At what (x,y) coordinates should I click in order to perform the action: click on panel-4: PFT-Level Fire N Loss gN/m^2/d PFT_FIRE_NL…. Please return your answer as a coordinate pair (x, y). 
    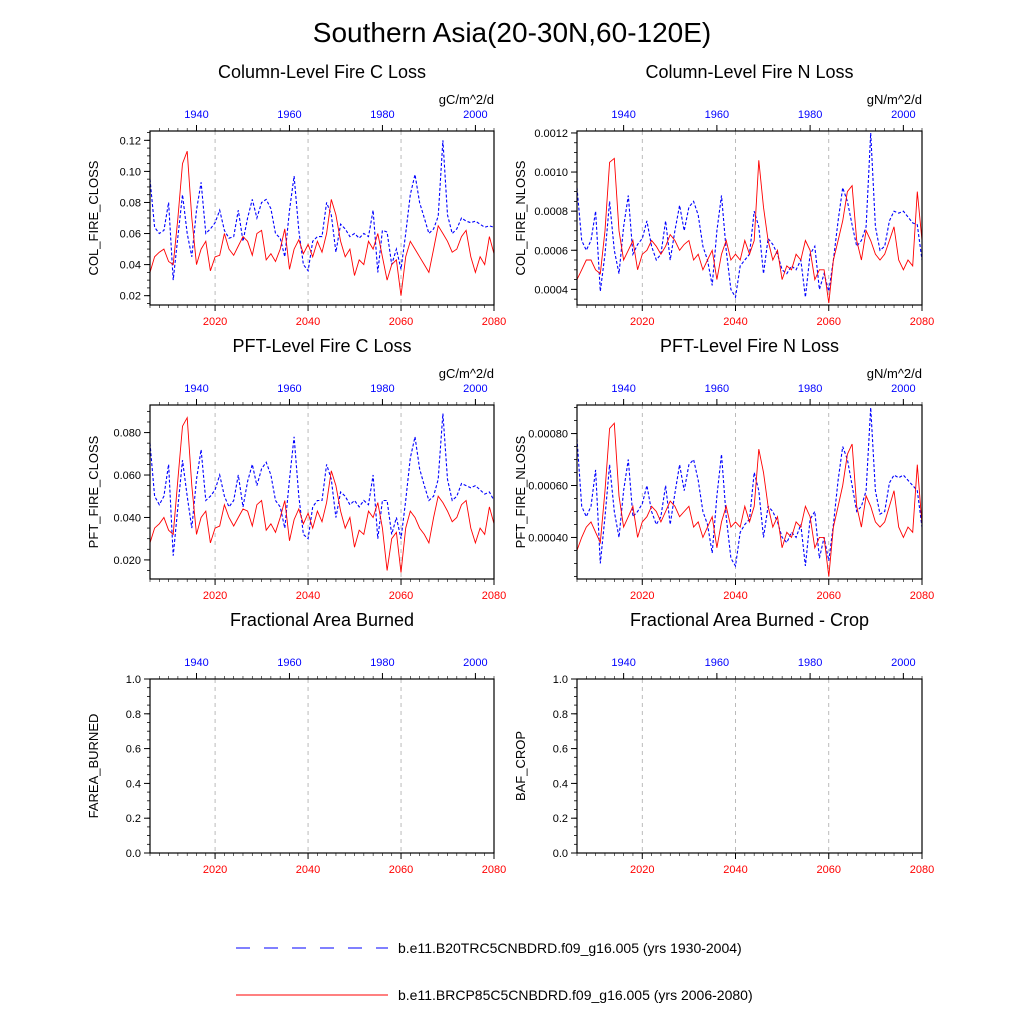
    Looking at the image, I should click on (723, 469).